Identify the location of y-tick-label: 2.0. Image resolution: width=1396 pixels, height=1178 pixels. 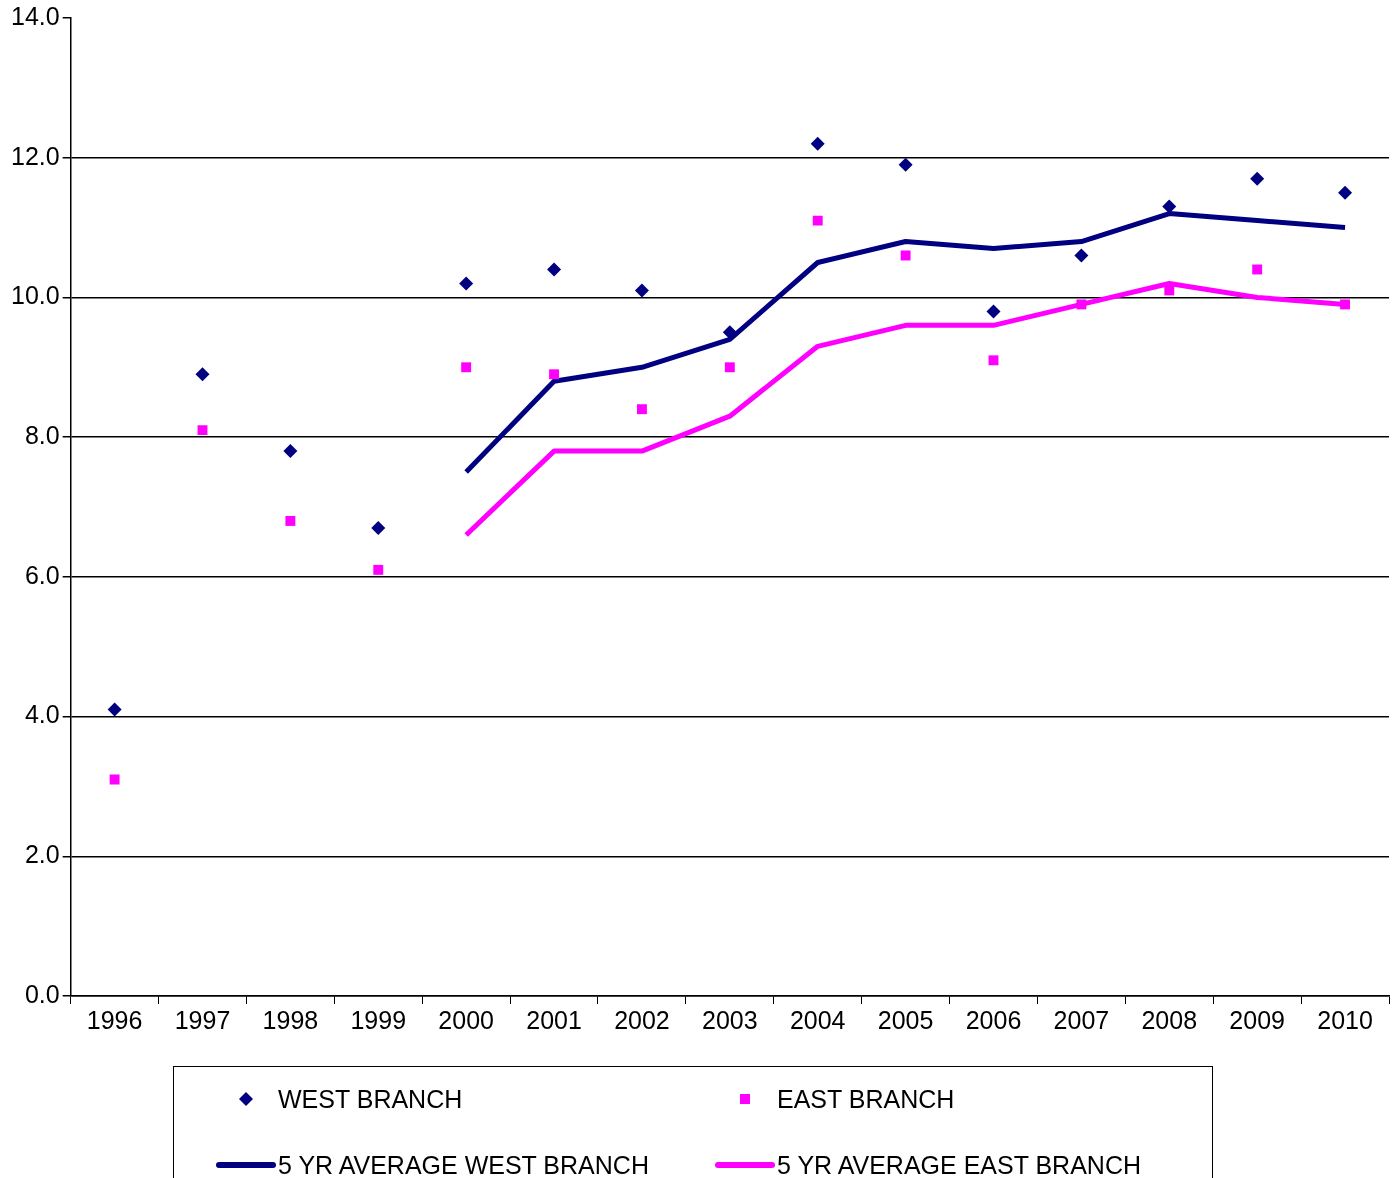
(42, 854).